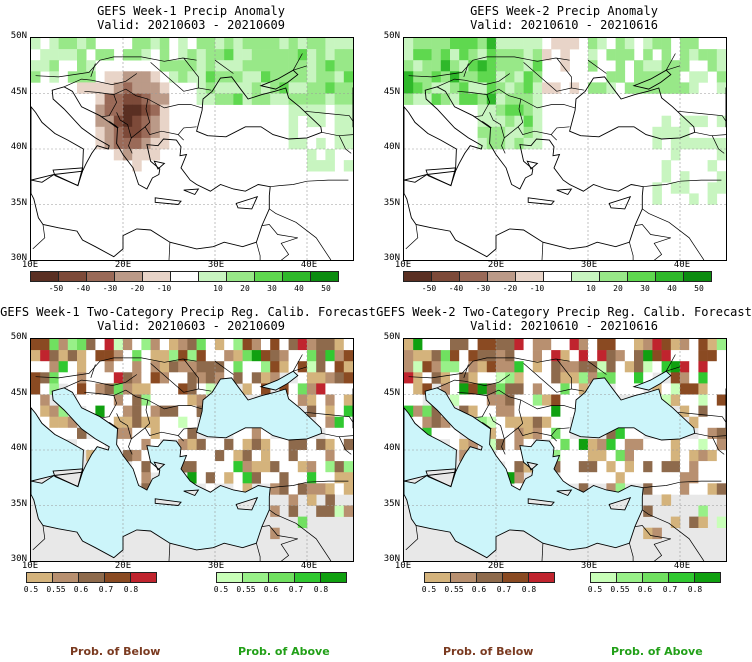 The width and height of the screenshot is (752, 662). I want to click on country-borders, so click(565, 457).